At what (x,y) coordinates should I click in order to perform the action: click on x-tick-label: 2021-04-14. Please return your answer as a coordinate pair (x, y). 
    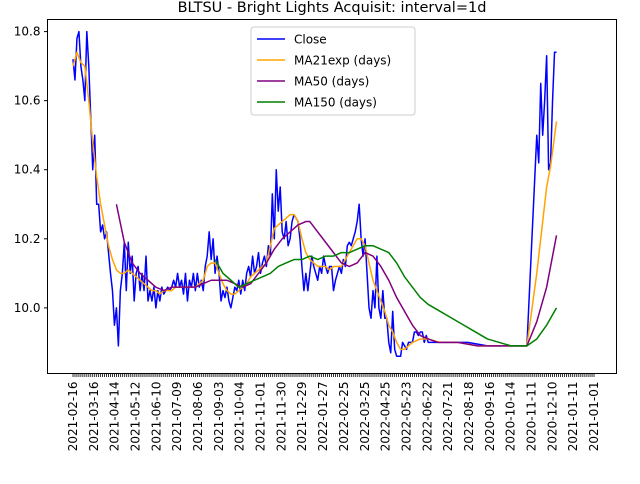
    Looking at the image, I should click on (115, 417).